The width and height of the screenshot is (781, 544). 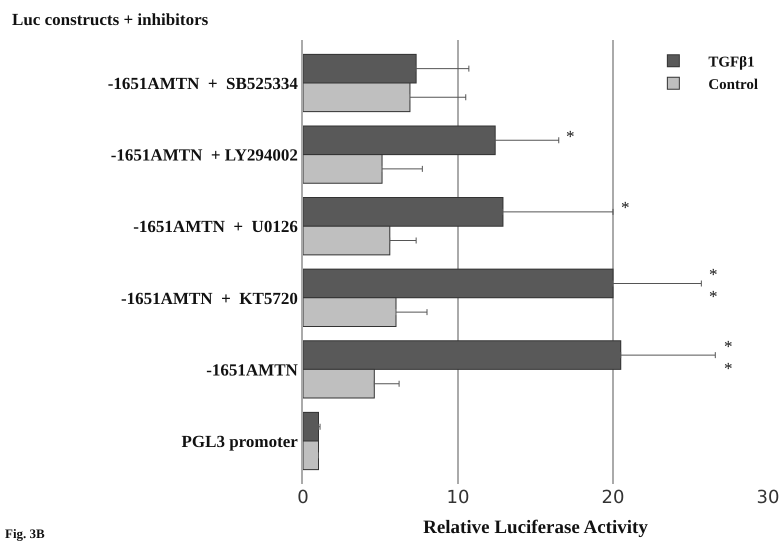 I want to click on legend-label: TGFβ1, so click(x=731, y=62).